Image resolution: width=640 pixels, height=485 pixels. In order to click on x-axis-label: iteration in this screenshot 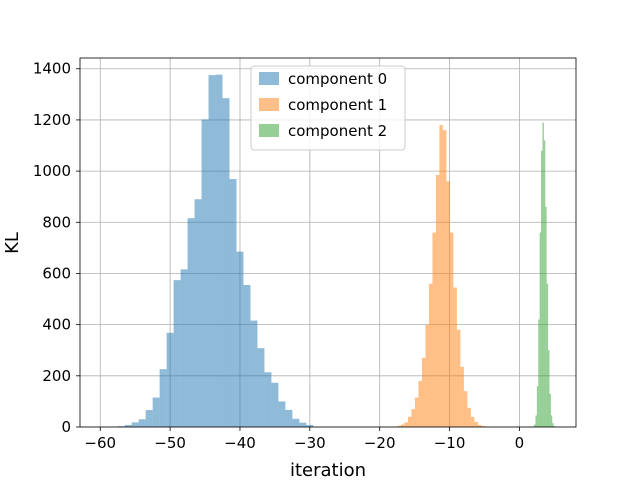, I will do `click(328, 470)`.